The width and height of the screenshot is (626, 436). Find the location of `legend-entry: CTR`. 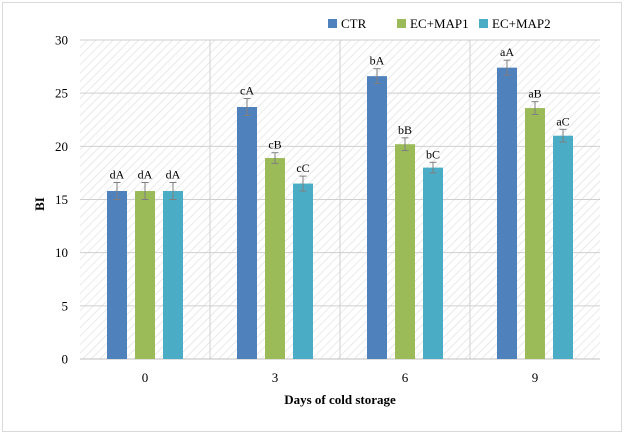

legend-entry: CTR is located at coordinates (354, 23).